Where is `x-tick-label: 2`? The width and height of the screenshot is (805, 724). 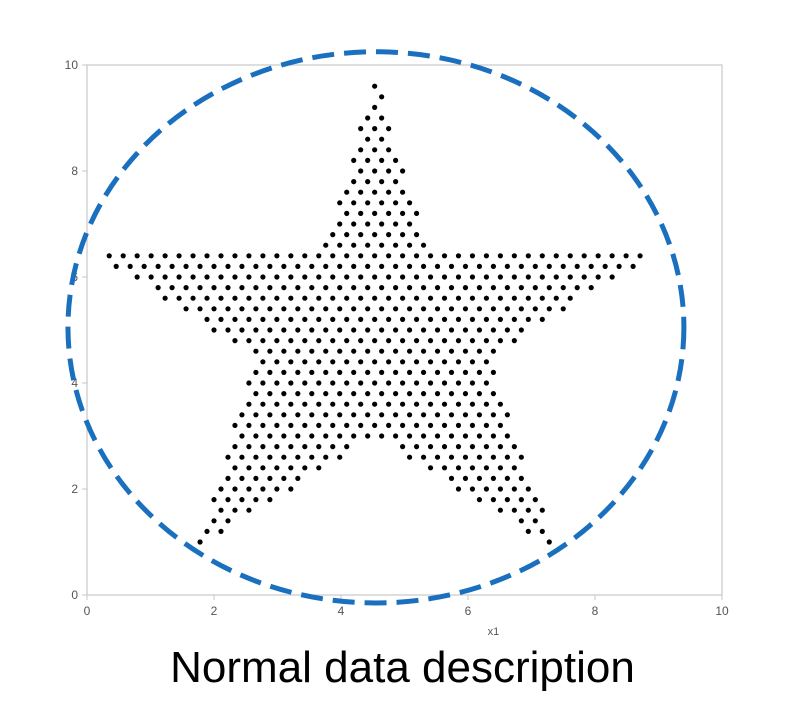 x-tick-label: 2 is located at coordinates (214, 611).